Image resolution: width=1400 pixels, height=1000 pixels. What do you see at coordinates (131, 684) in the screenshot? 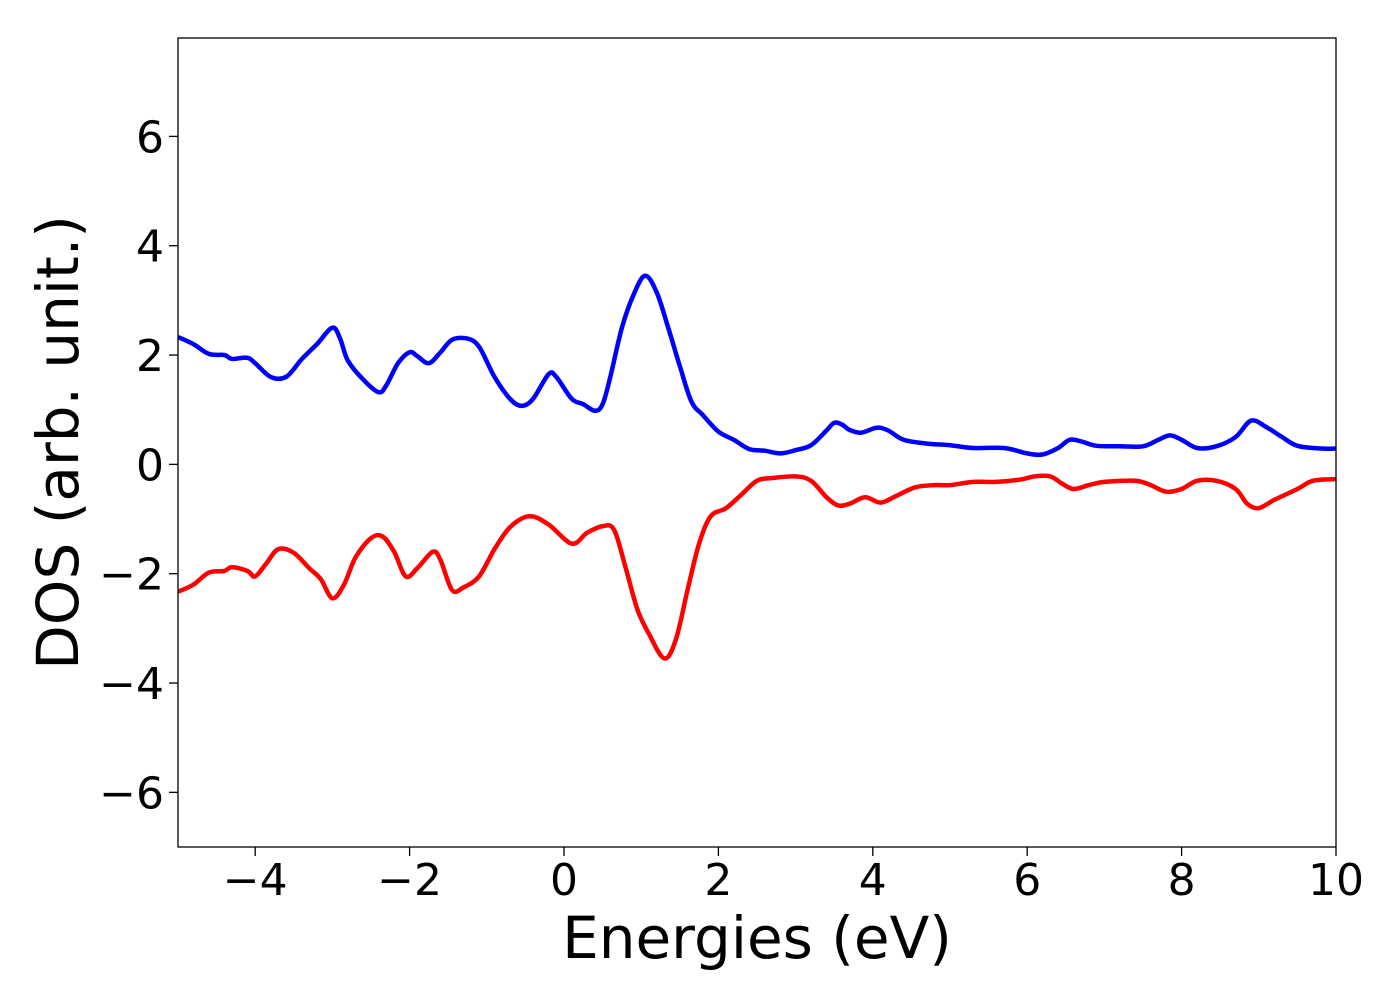
I see `y-tick-label: −4` at bounding box center [131, 684].